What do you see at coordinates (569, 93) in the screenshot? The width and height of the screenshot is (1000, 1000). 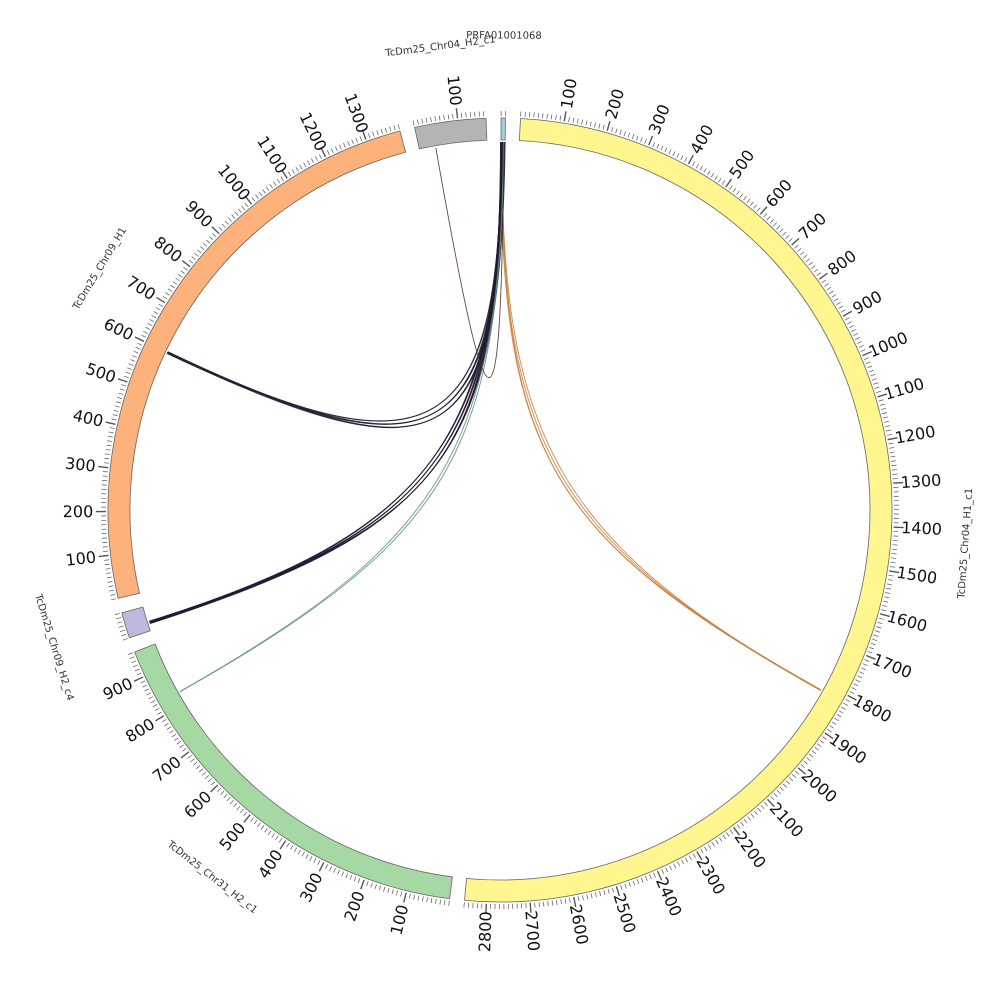 I see `tick-label: 100` at bounding box center [569, 93].